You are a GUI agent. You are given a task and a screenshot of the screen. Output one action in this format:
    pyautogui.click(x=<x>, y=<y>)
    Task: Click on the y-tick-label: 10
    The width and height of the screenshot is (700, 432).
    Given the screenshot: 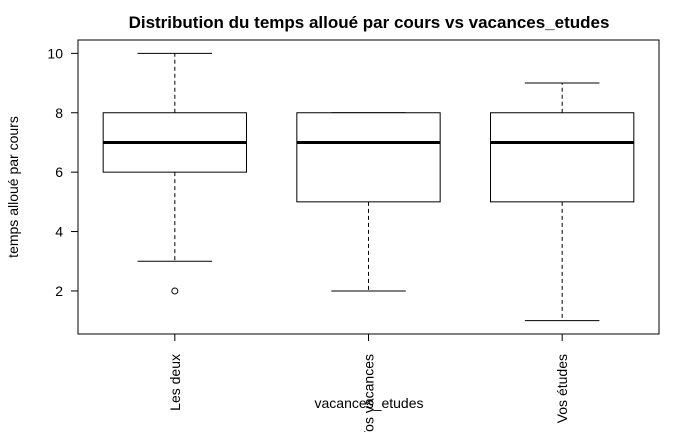 What is the action you would take?
    pyautogui.click(x=55, y=53)
    